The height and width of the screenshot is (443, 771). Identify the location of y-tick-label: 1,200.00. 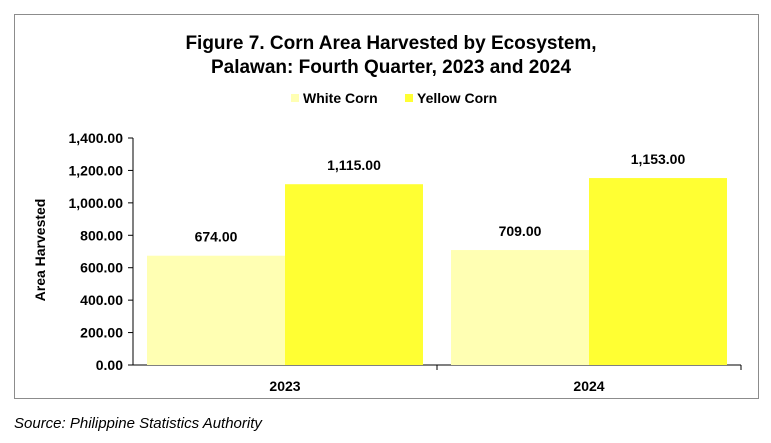
(96, 170).